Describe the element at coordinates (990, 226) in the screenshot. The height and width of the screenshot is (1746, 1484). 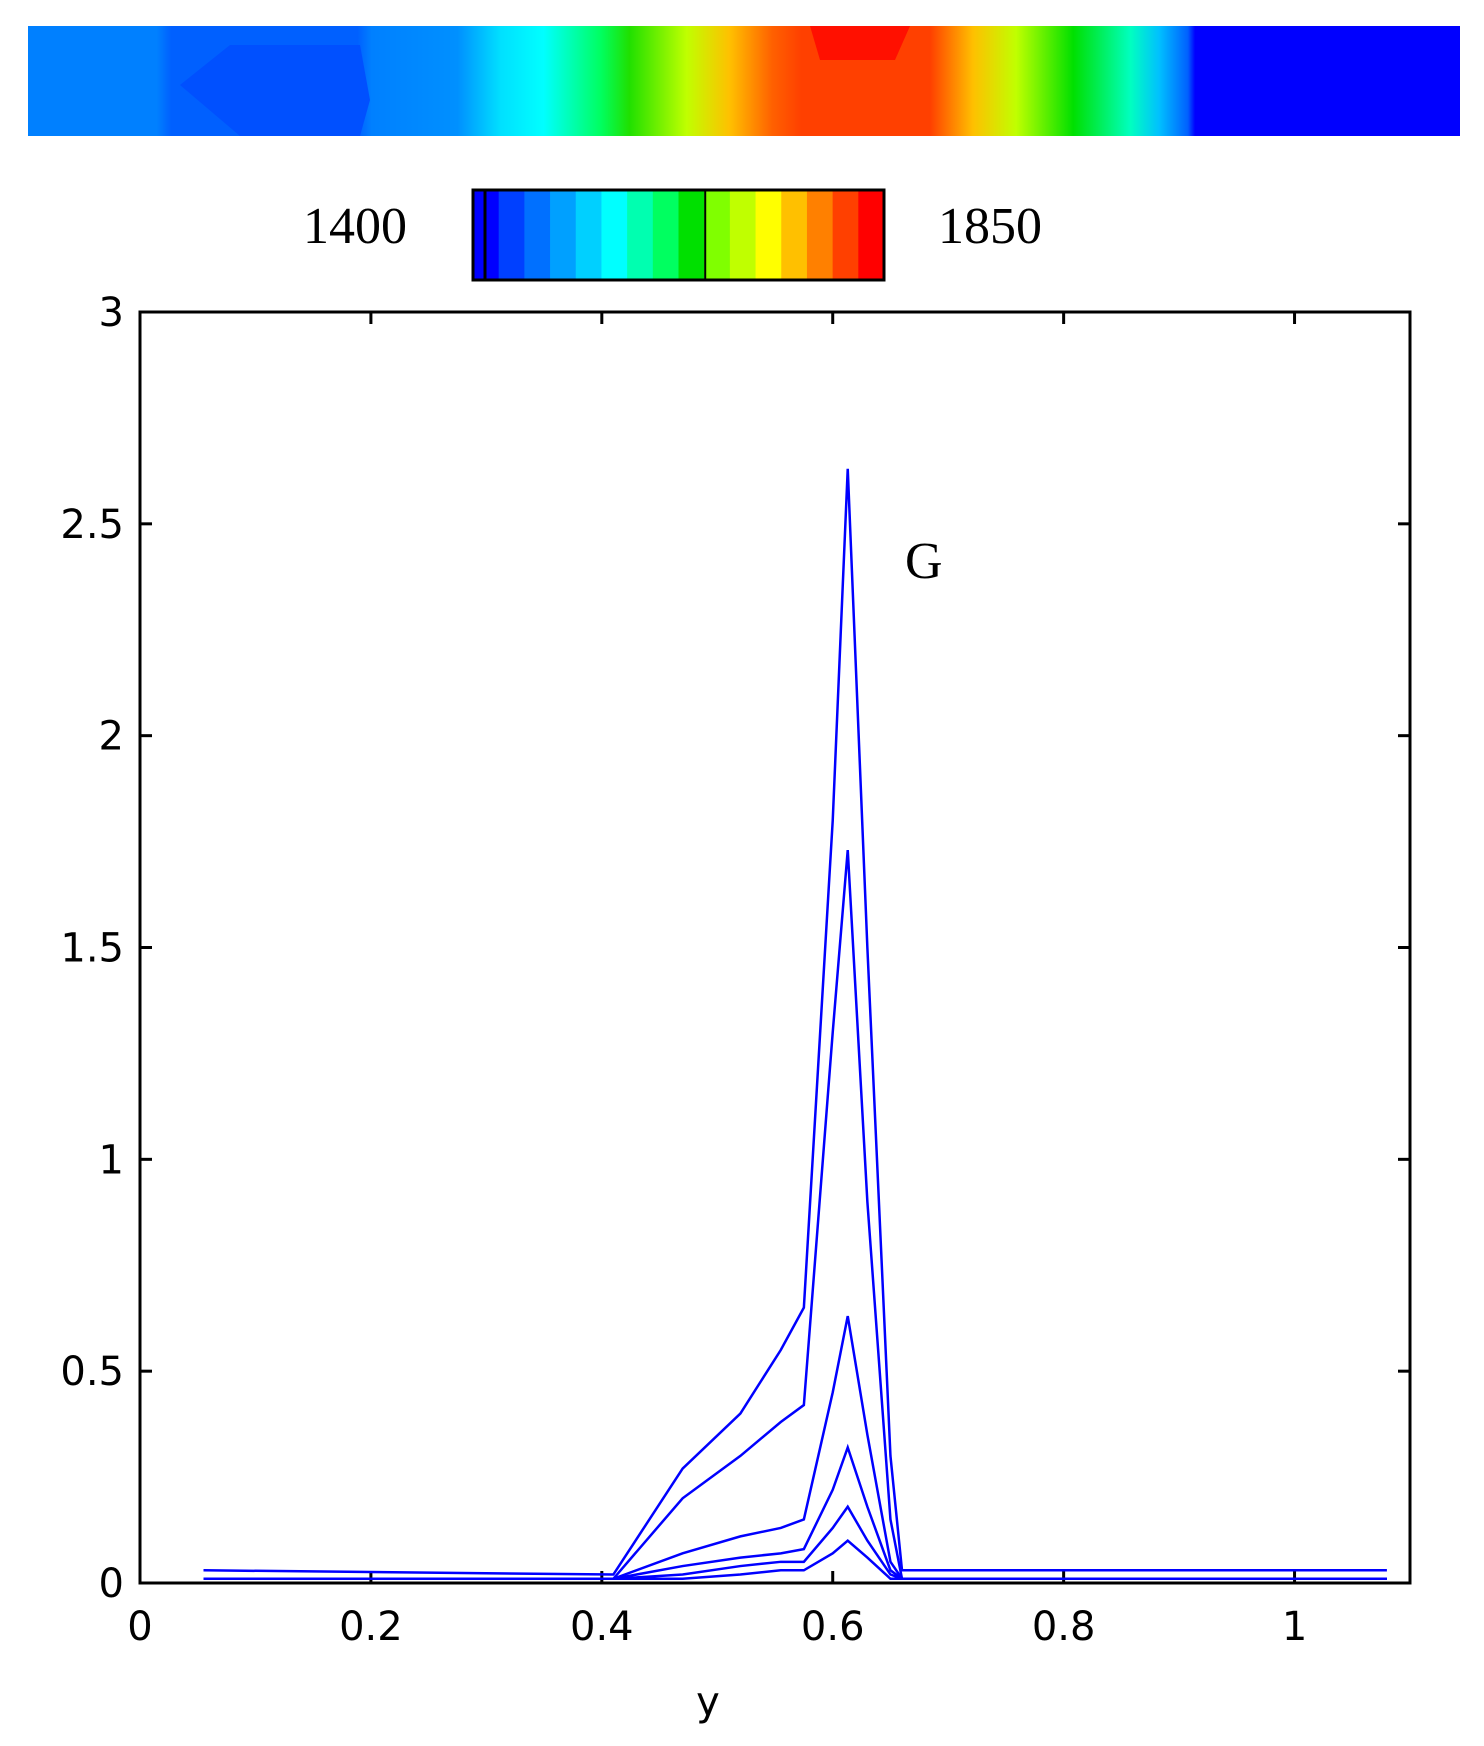
I see `colorbar-max: 1850` at that location.